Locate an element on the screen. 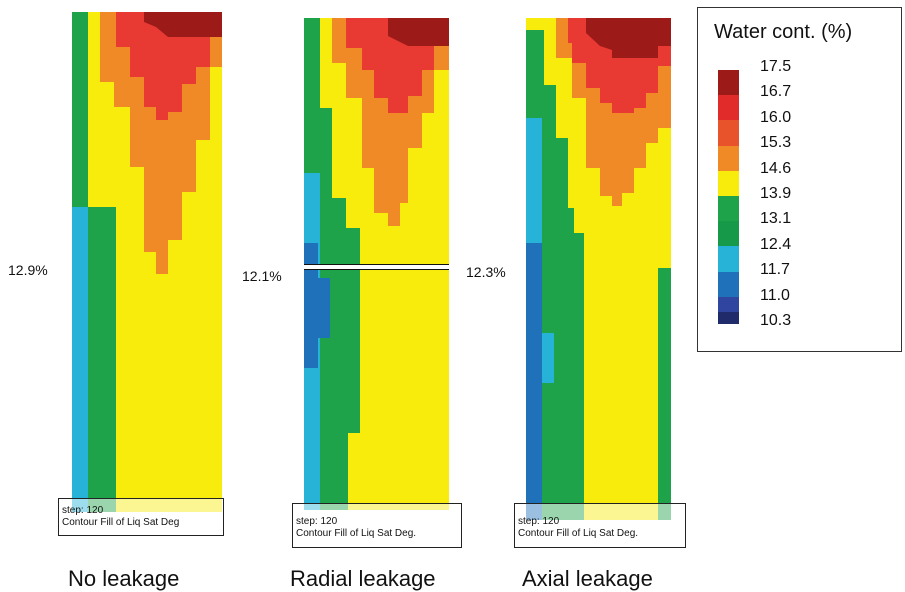  legend-value: 14.6 is located at coordinates (776, 168).